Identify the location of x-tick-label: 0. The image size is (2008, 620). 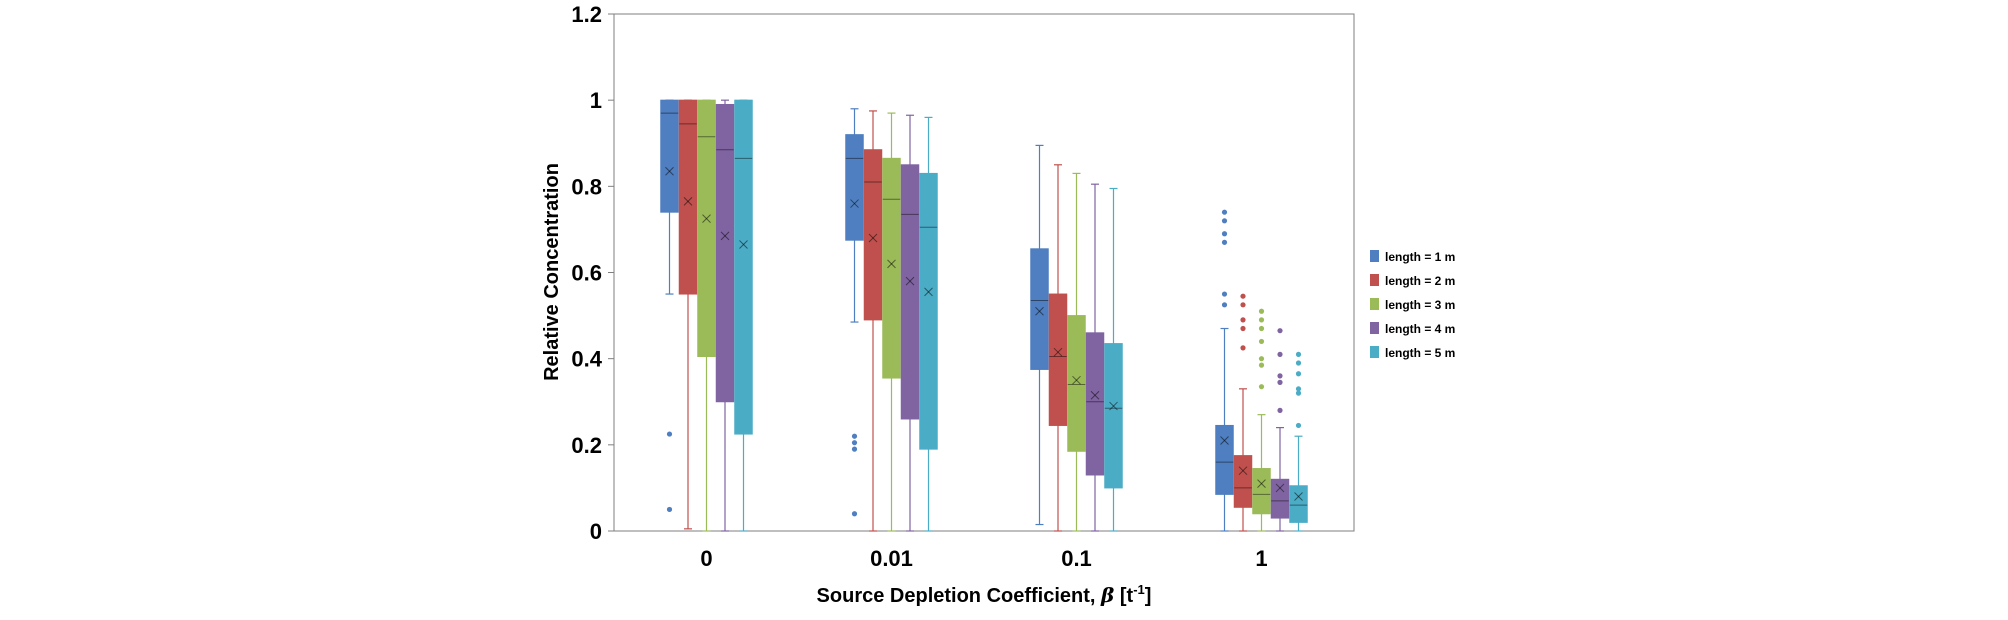
(706, 558).